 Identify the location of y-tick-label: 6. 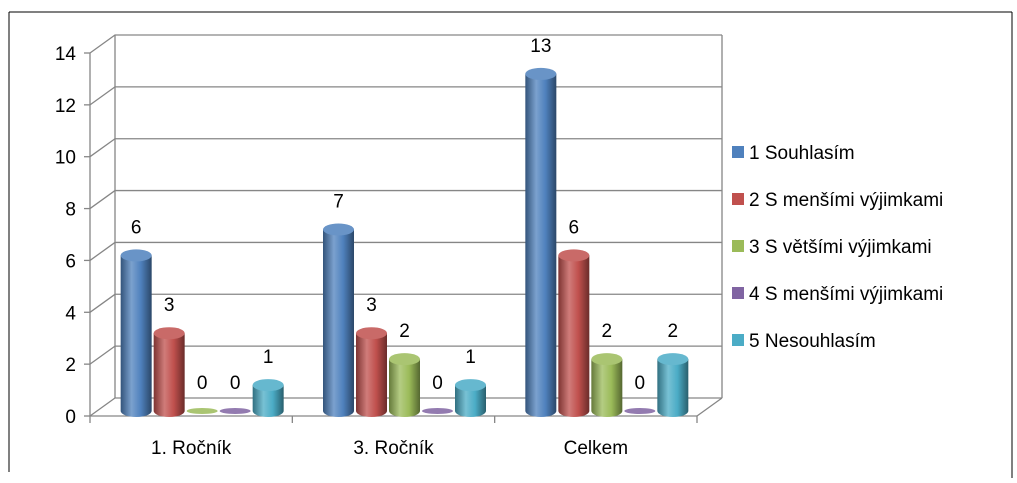
(70, 261).